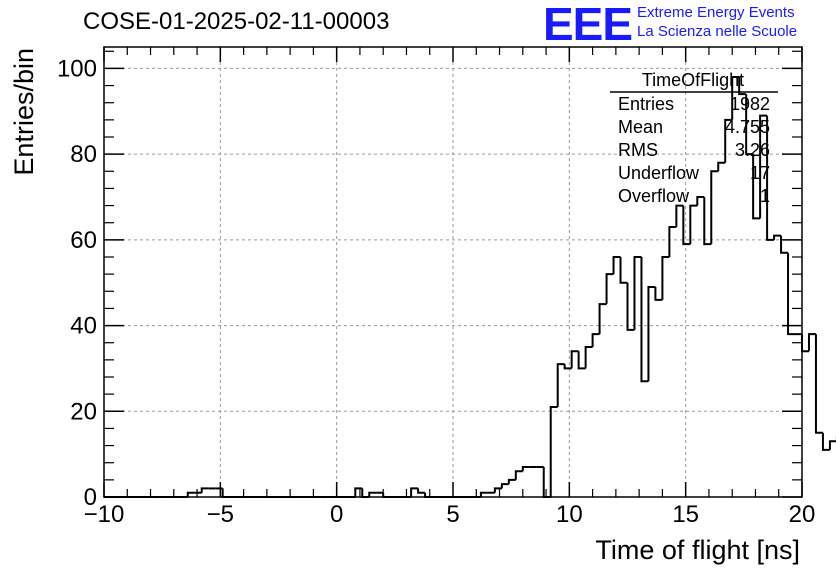 The image size is (836, 572). I want to click on stats-row-value: 4.755, so click(747, 127).